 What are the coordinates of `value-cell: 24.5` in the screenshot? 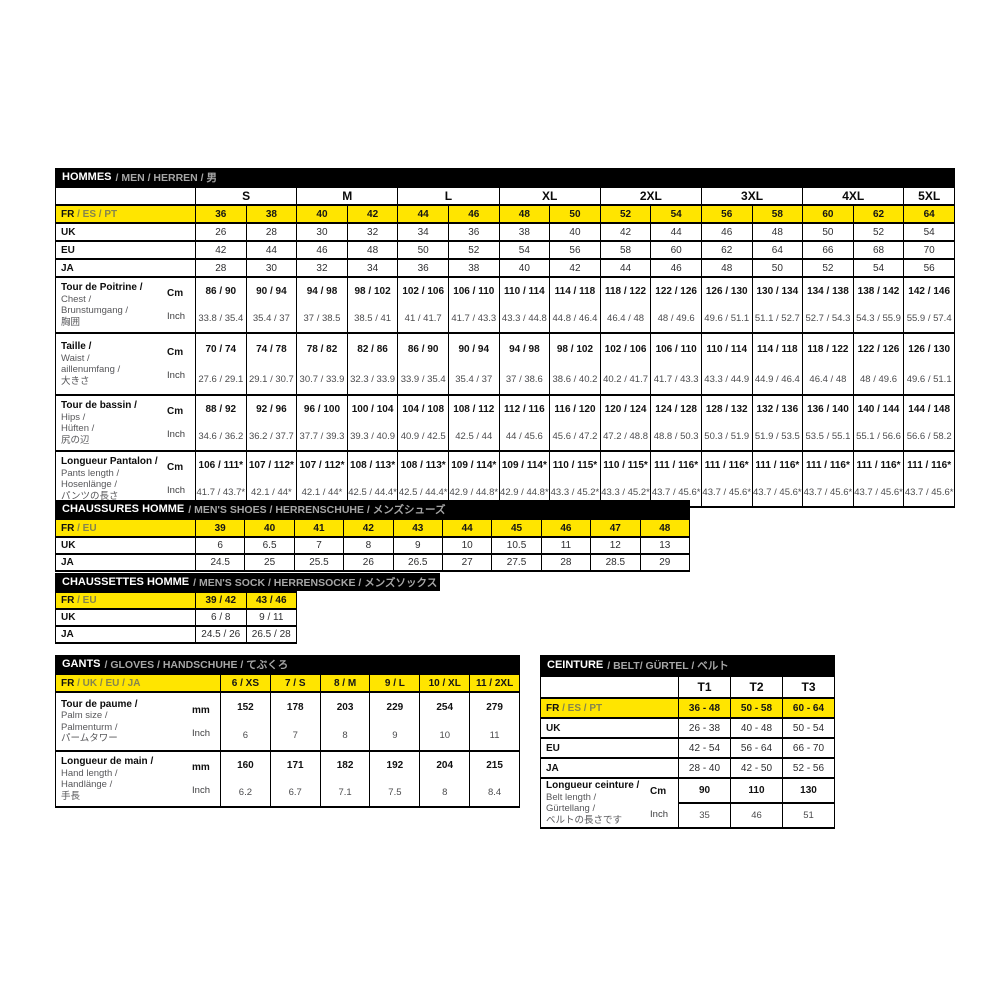 It's located at (220, 562).